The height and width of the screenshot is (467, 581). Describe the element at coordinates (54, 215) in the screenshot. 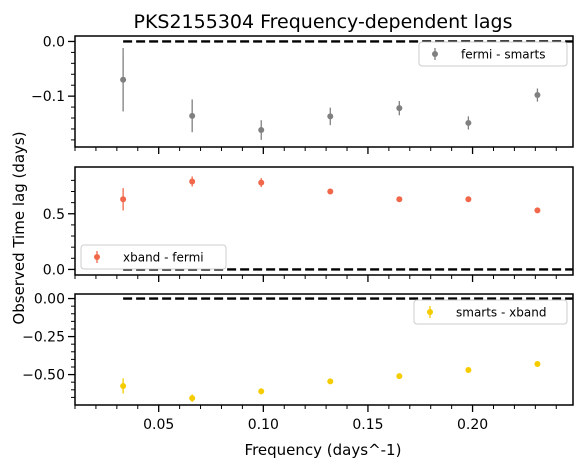

I see `y-tick-label: 0.5` at that location.